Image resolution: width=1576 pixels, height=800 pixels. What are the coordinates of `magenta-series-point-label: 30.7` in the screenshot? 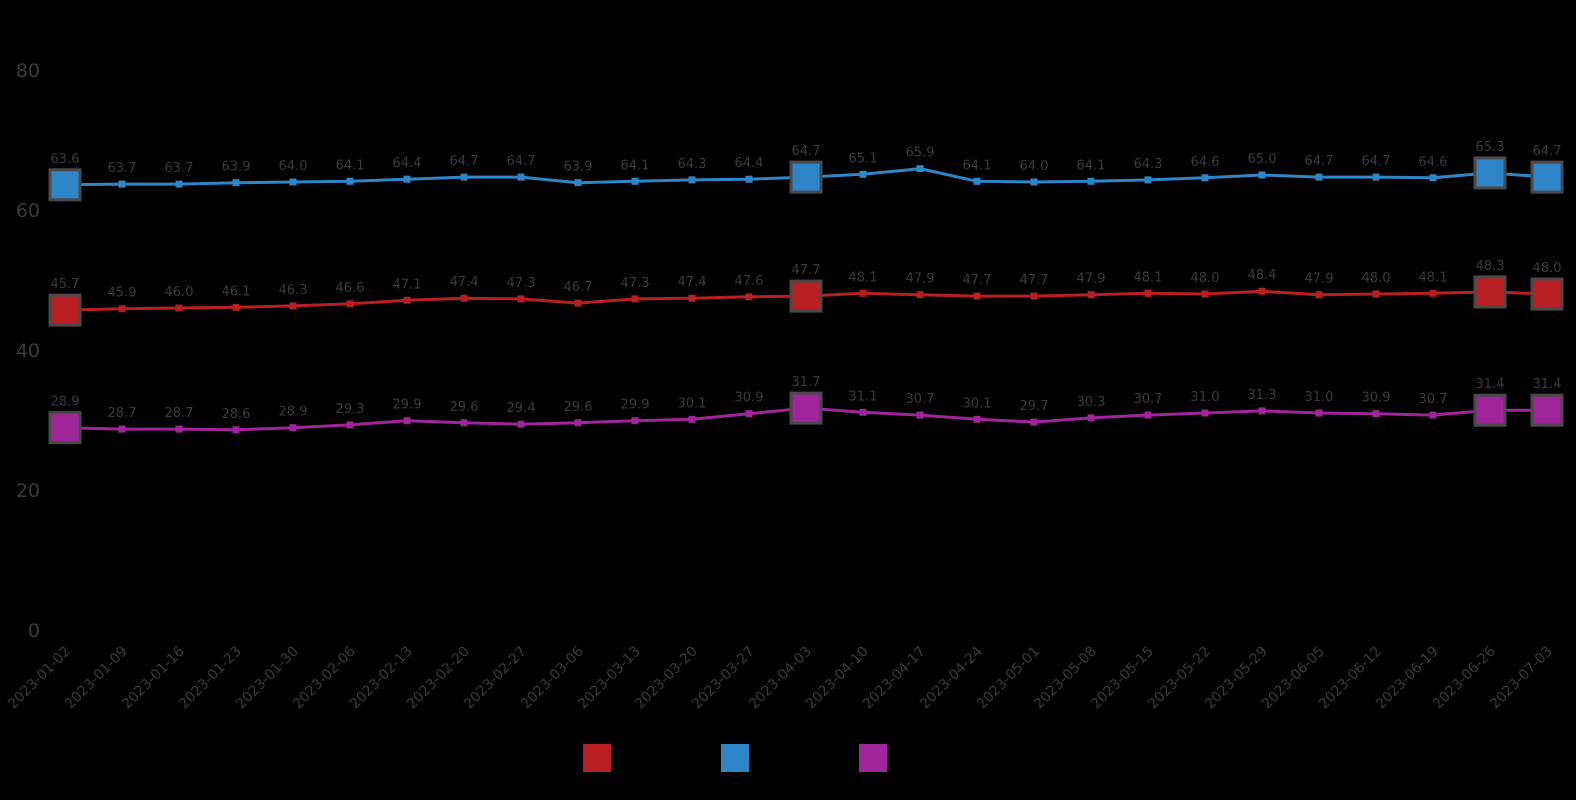 It's located at (920, 399).